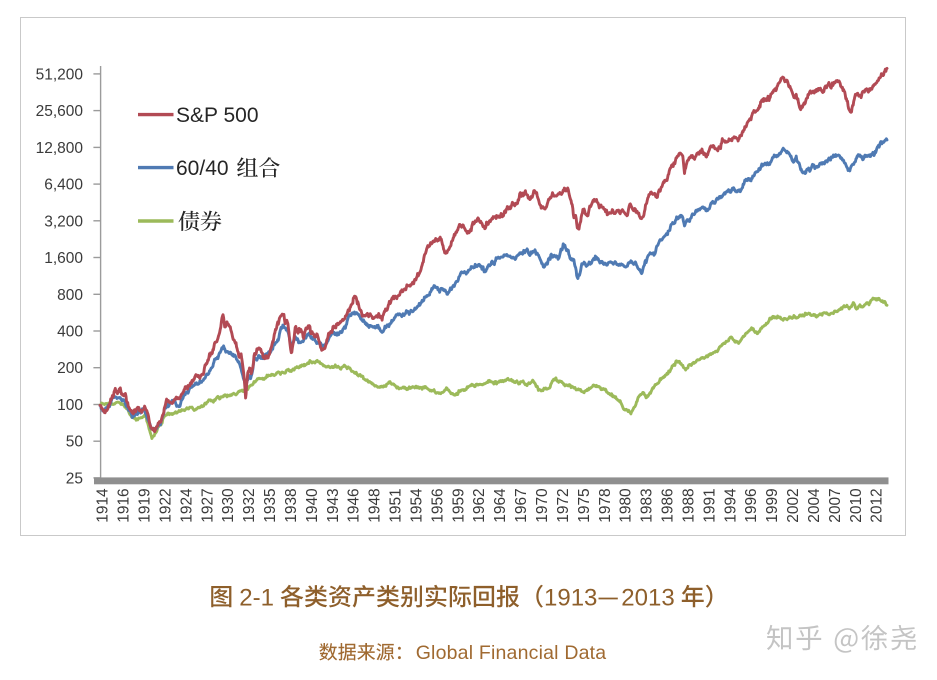 The height and width of the screenshot is (680, 937). Describe the element at coordinates (312, 505) in the screenshot. I see `svg-text: 1940` at that location.